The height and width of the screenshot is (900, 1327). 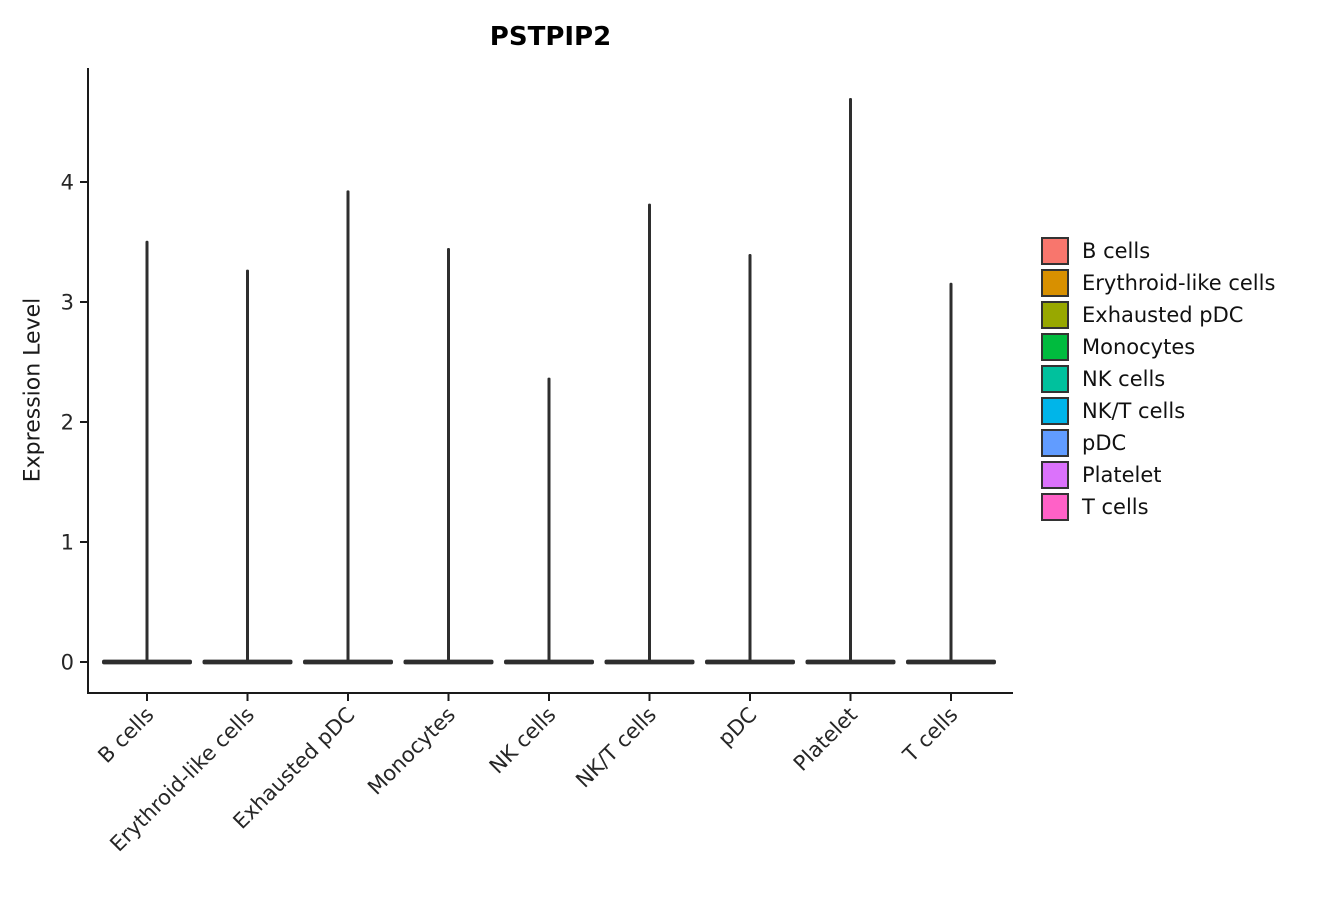 I want to click on violin-spike-pdc, so click(x=750, y=458).